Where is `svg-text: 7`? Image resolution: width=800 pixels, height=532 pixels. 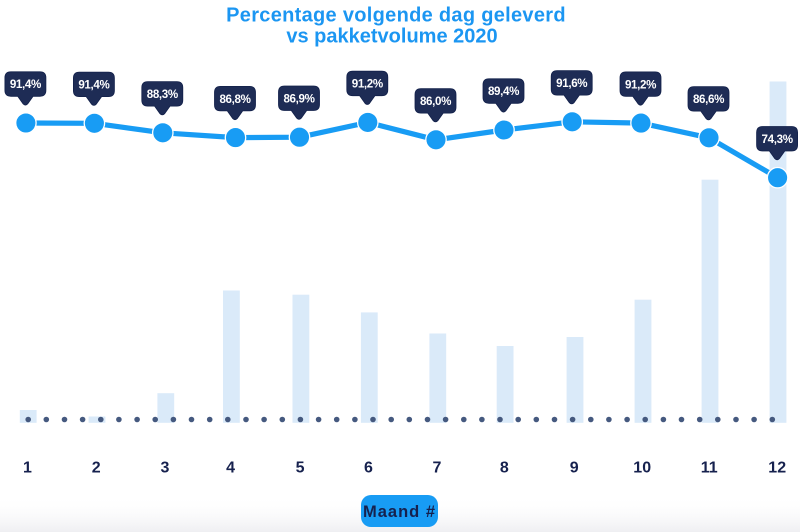
svg-text: 7 is located at coordinates (437, 468).